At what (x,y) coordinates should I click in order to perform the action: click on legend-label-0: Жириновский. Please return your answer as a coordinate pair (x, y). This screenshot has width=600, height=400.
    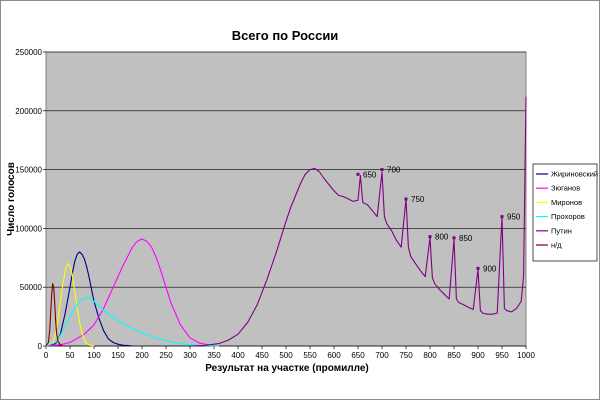
    Looking at the image, I should click on (574, 174).